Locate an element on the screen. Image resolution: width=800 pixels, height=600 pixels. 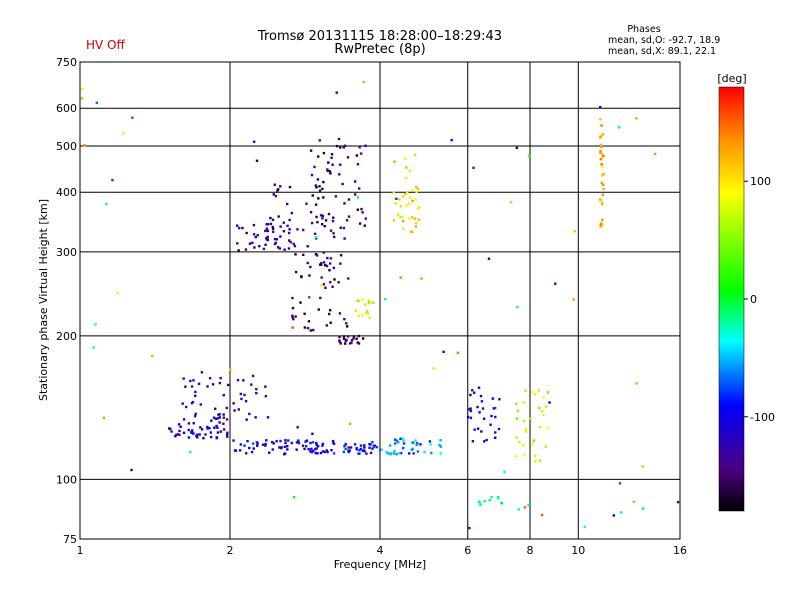
y-tick-label: 400 is located at coordinates (66, 192).